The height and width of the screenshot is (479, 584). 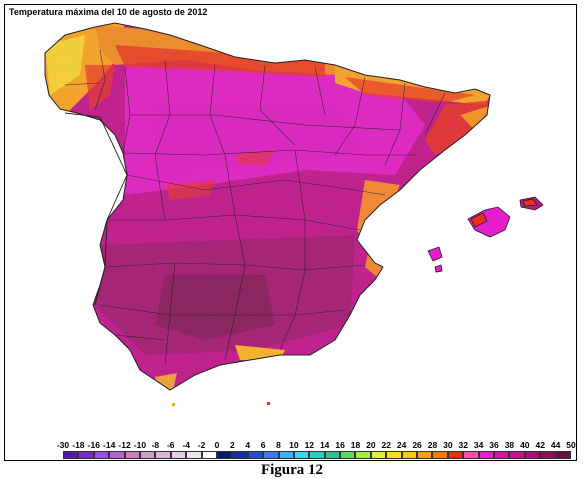 What do you see at coordinates (278, 445) in the screenshot?
I see `legend-tick-label: 8` at bounding box center [278, 445].